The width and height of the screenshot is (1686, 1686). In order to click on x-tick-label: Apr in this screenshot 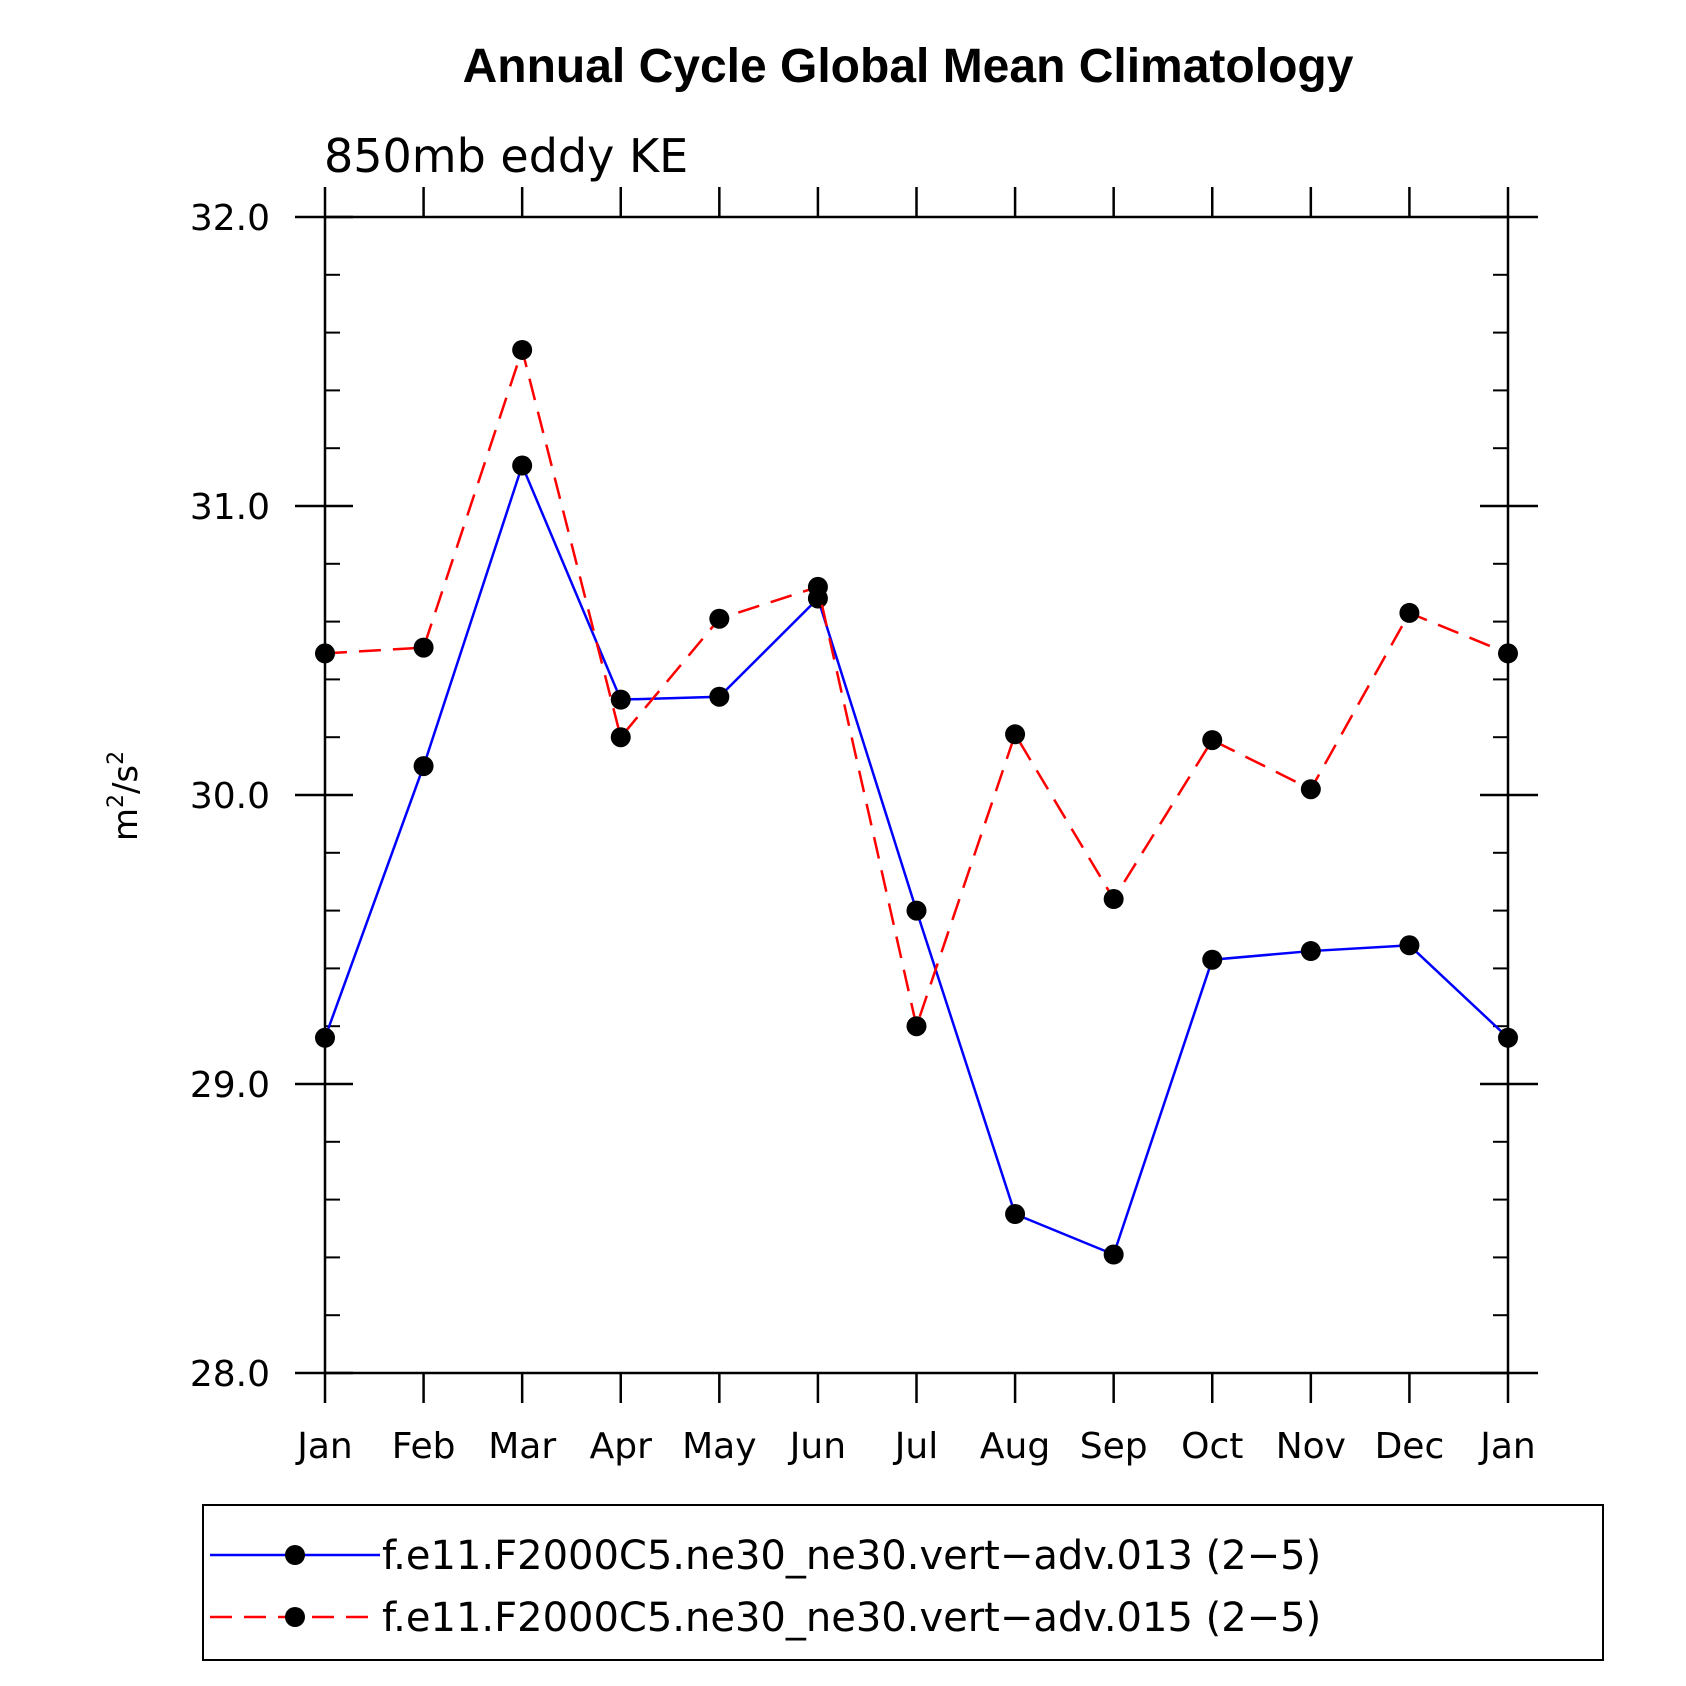, I will do `click(621, 1446)`.